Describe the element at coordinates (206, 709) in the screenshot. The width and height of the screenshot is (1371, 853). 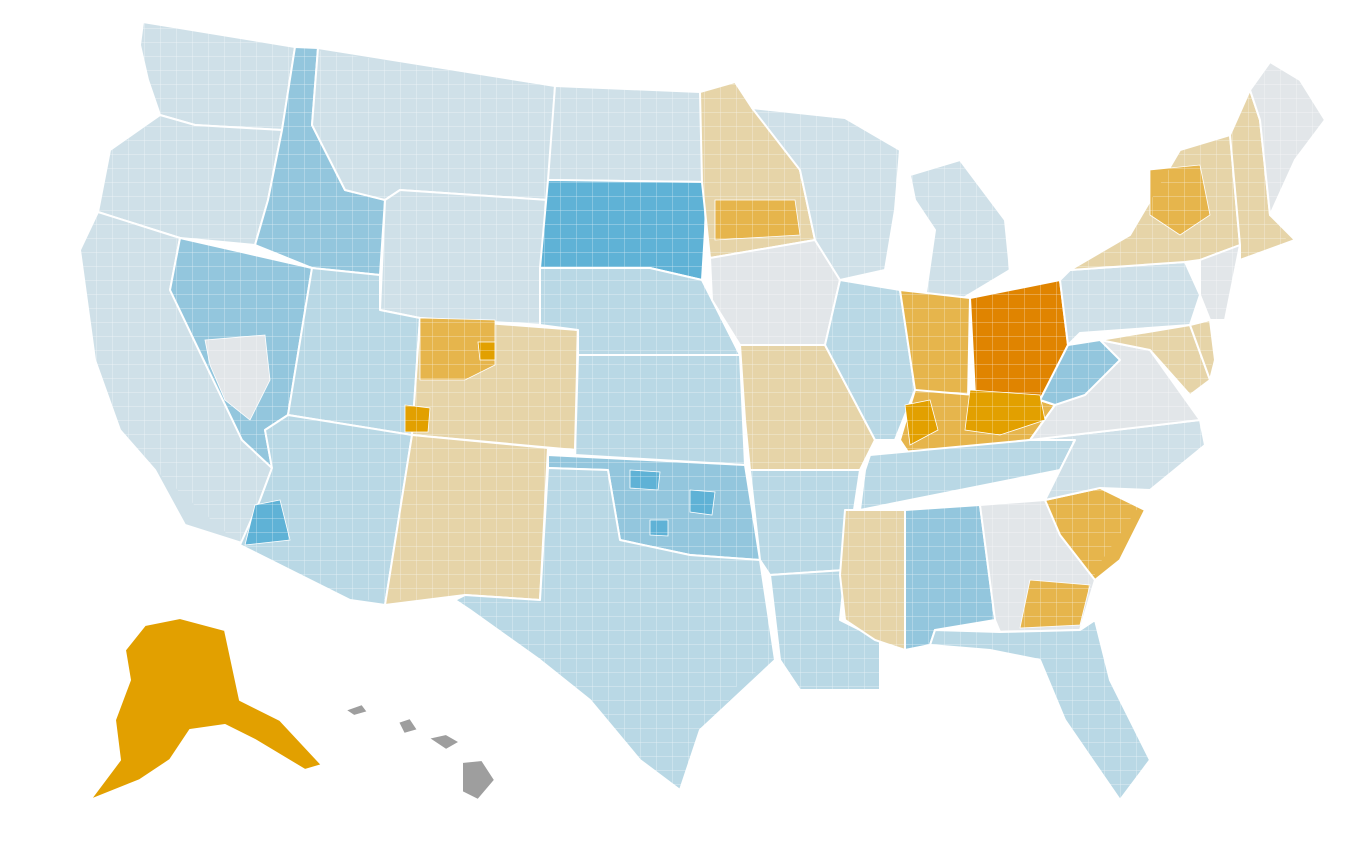
I see `state-alaska` at that location.